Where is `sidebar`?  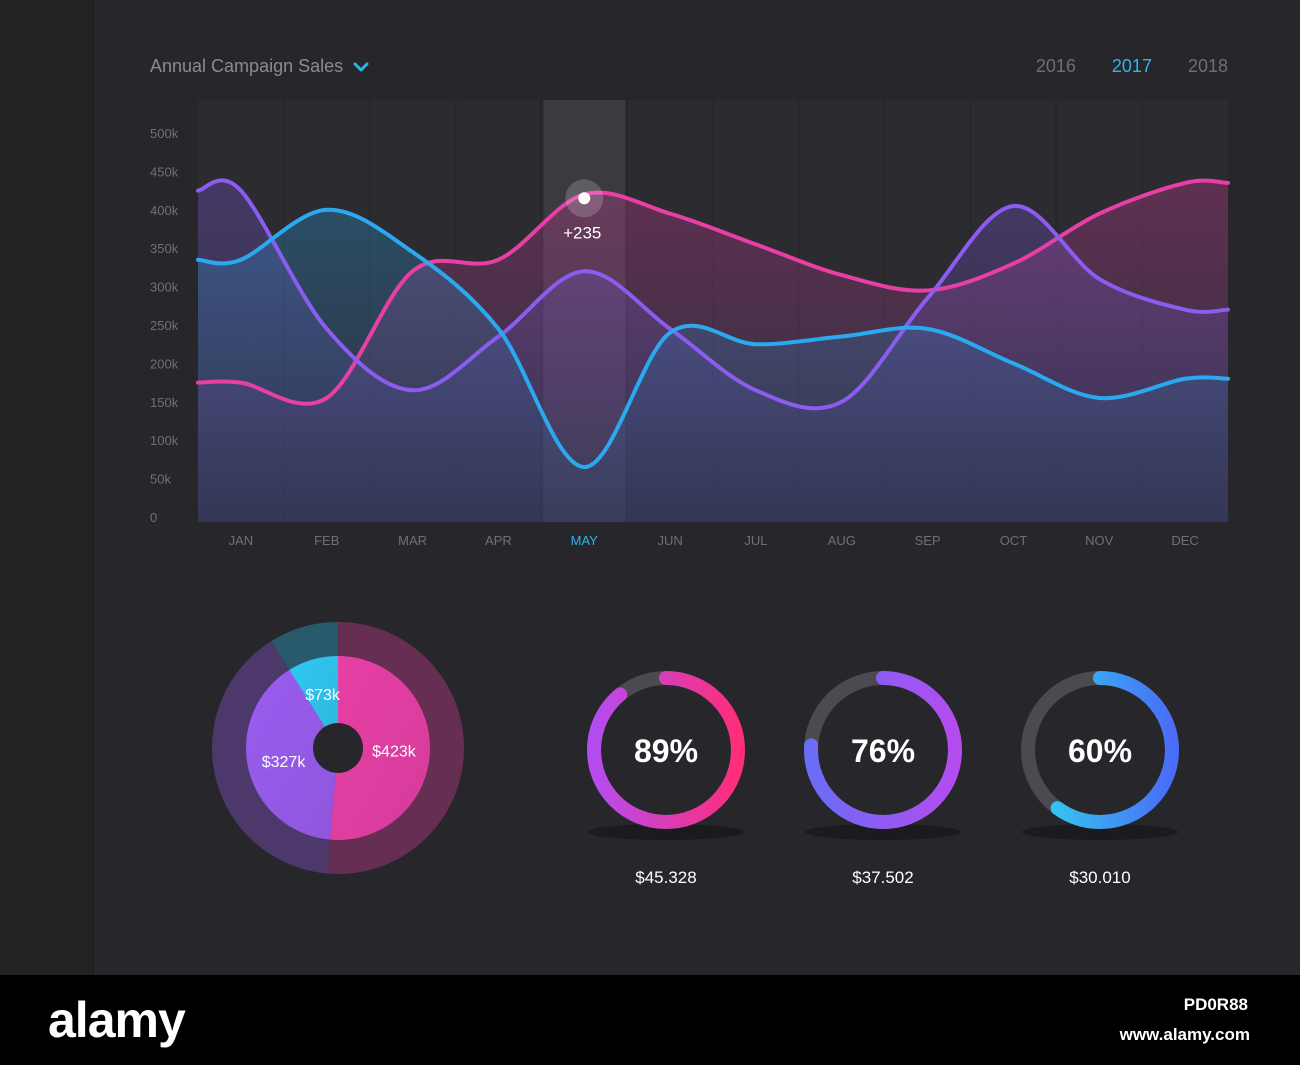
sidebar is located at coordinates (48, 487).